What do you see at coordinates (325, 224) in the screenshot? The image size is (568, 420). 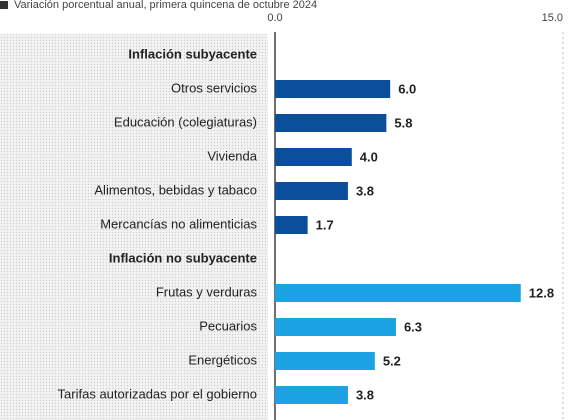 I see `data-label: 1.7` at bounding box center [325, 224].